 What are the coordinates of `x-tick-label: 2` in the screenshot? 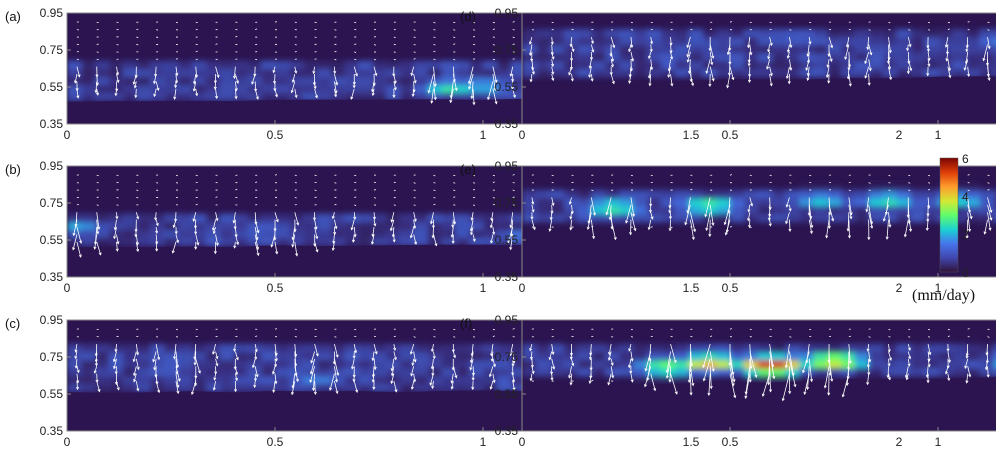 It's located at (899, 442).